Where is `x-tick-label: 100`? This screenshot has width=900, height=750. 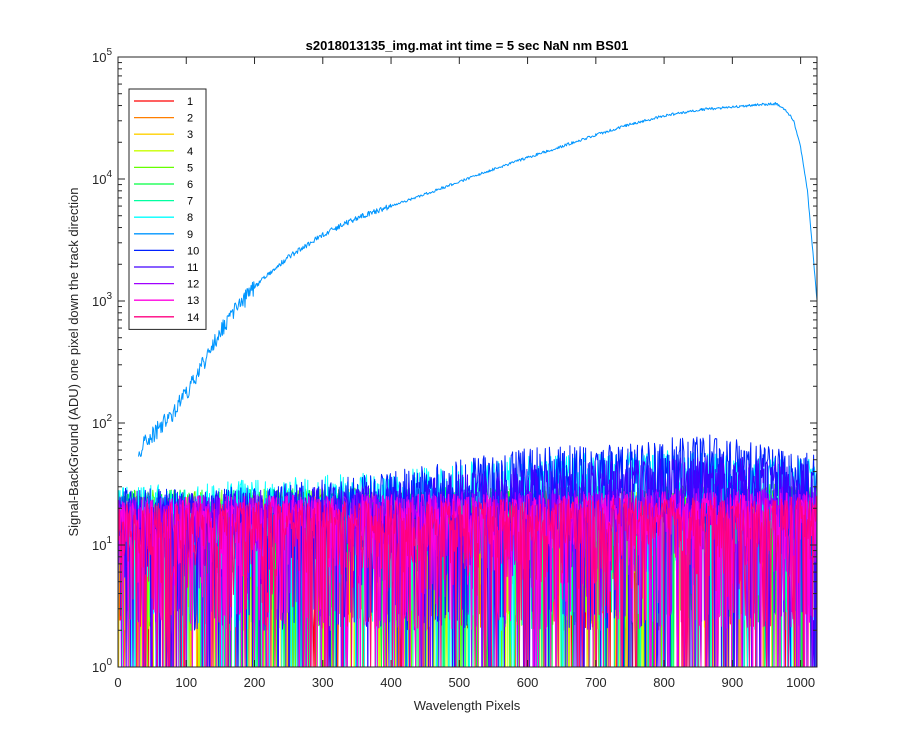 x-tick-label: 100 is located at coordinates (186, 682).